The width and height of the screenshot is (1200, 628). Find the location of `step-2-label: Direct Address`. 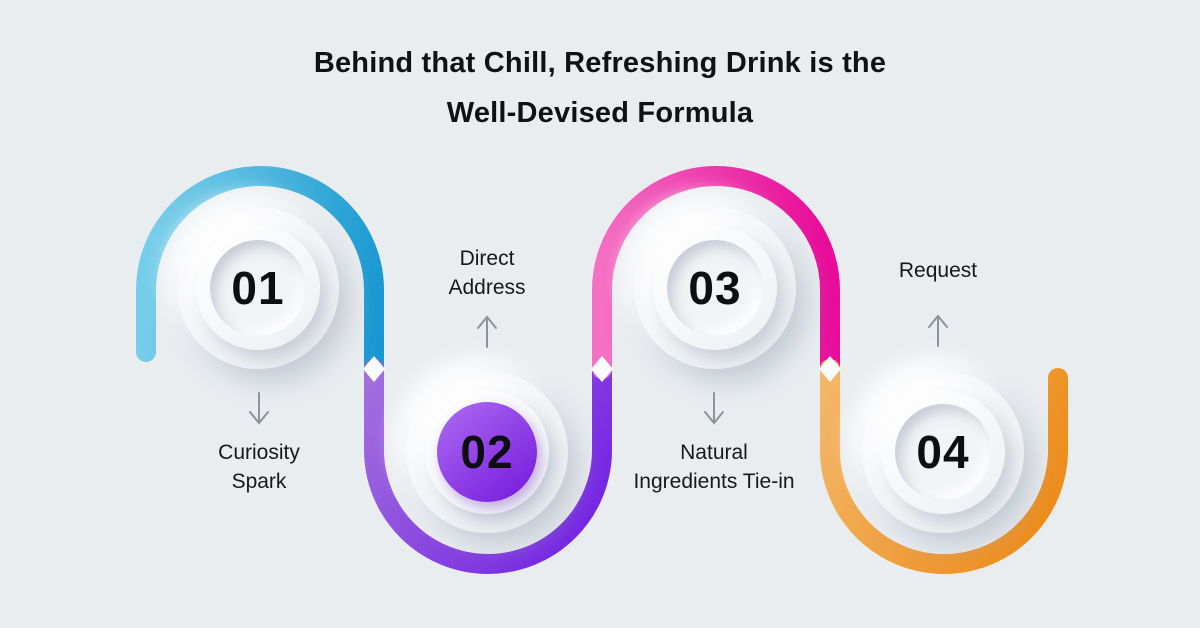

step-2-label: Direct Address is located at coordinates (487, 273).